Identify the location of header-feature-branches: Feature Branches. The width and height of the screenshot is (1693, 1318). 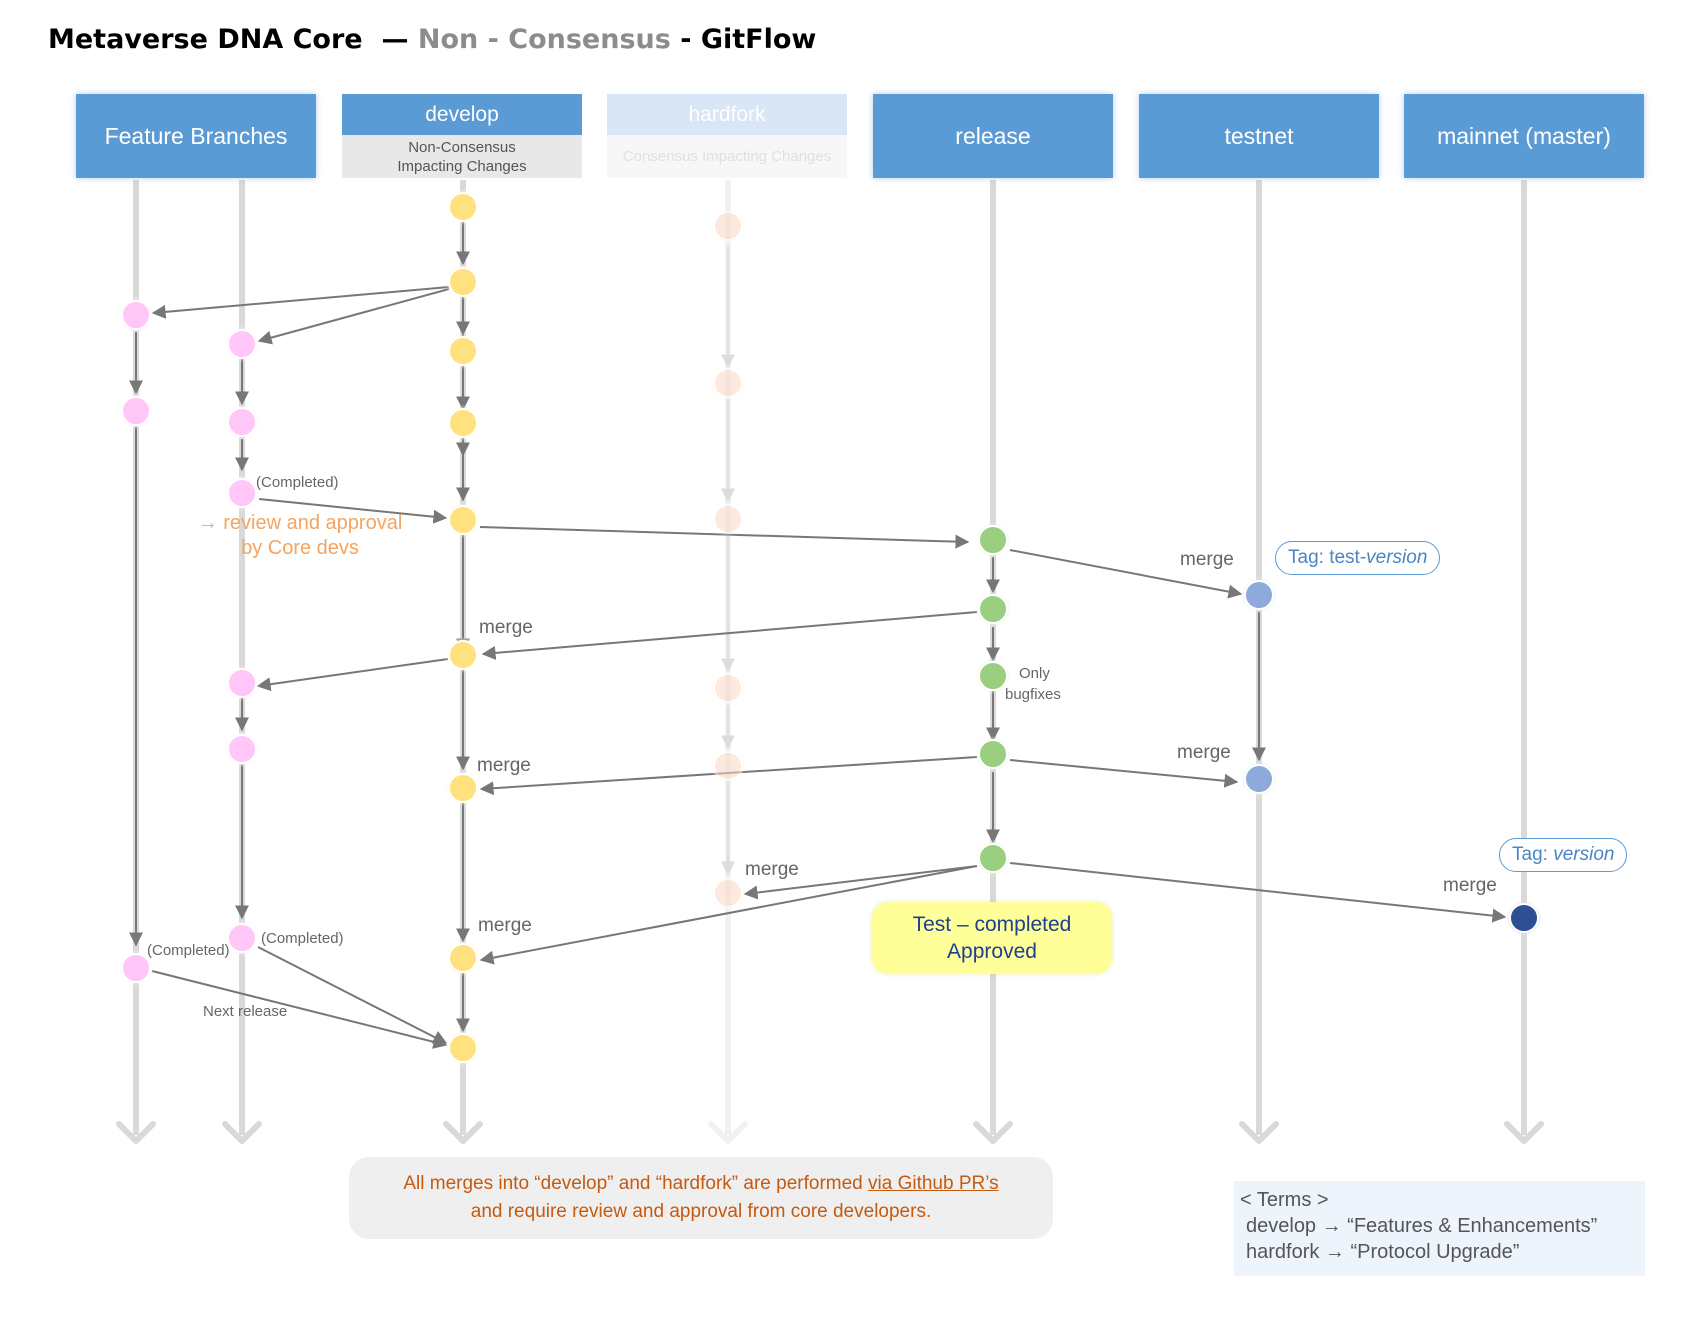
(196, 136).